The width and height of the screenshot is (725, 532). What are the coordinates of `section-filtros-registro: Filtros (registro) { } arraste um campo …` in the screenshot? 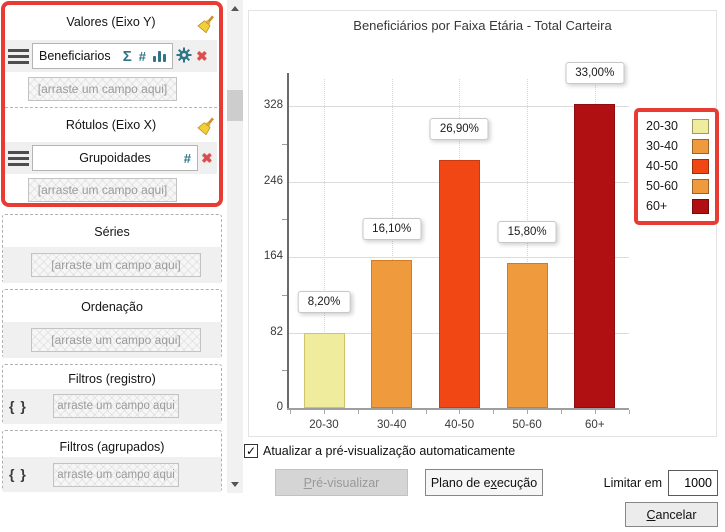 It's located at (112, 394).